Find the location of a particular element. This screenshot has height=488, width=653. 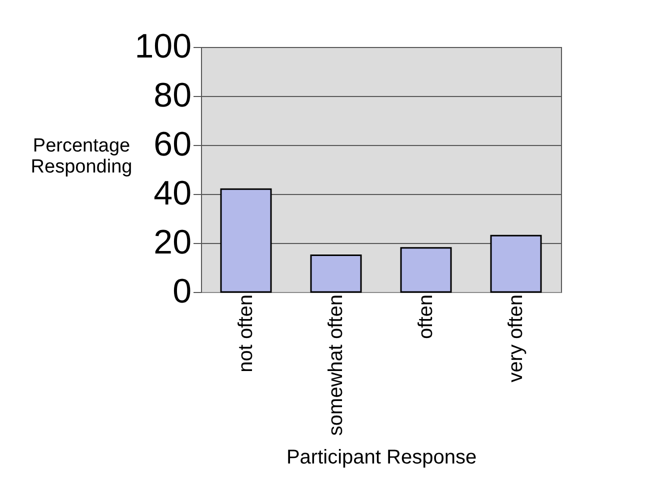

y-tick-label: 80 is located at coordinates (173, 95).